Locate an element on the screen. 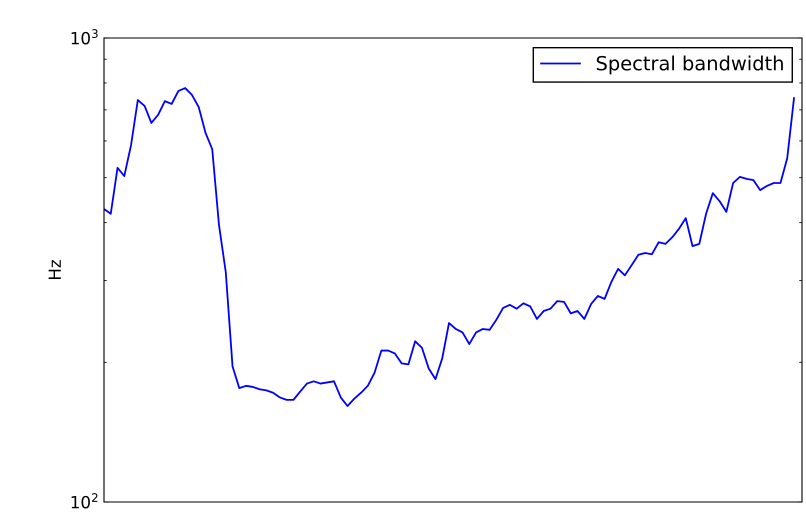 Image resolution: width=806 pixels, height=529 pixels. legend-label: Spectral bandwidth is located at coordinates (689, 65).